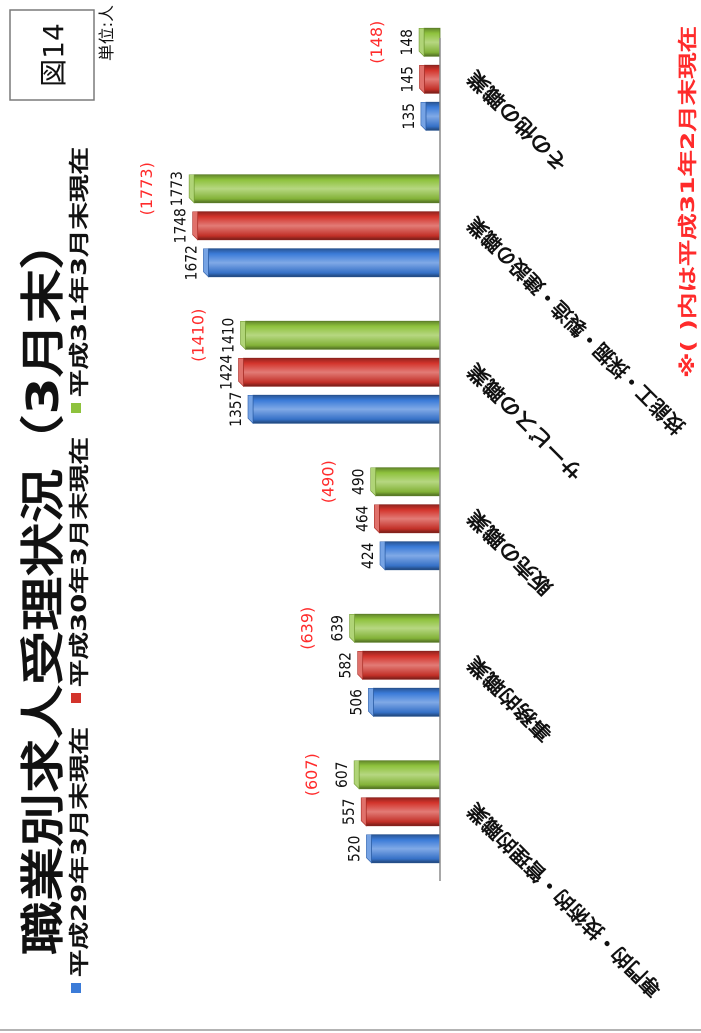 This screenshot has width=701, height=1033. I want to click on legend-label: 平成29年3月末現在, so click(79, 852).